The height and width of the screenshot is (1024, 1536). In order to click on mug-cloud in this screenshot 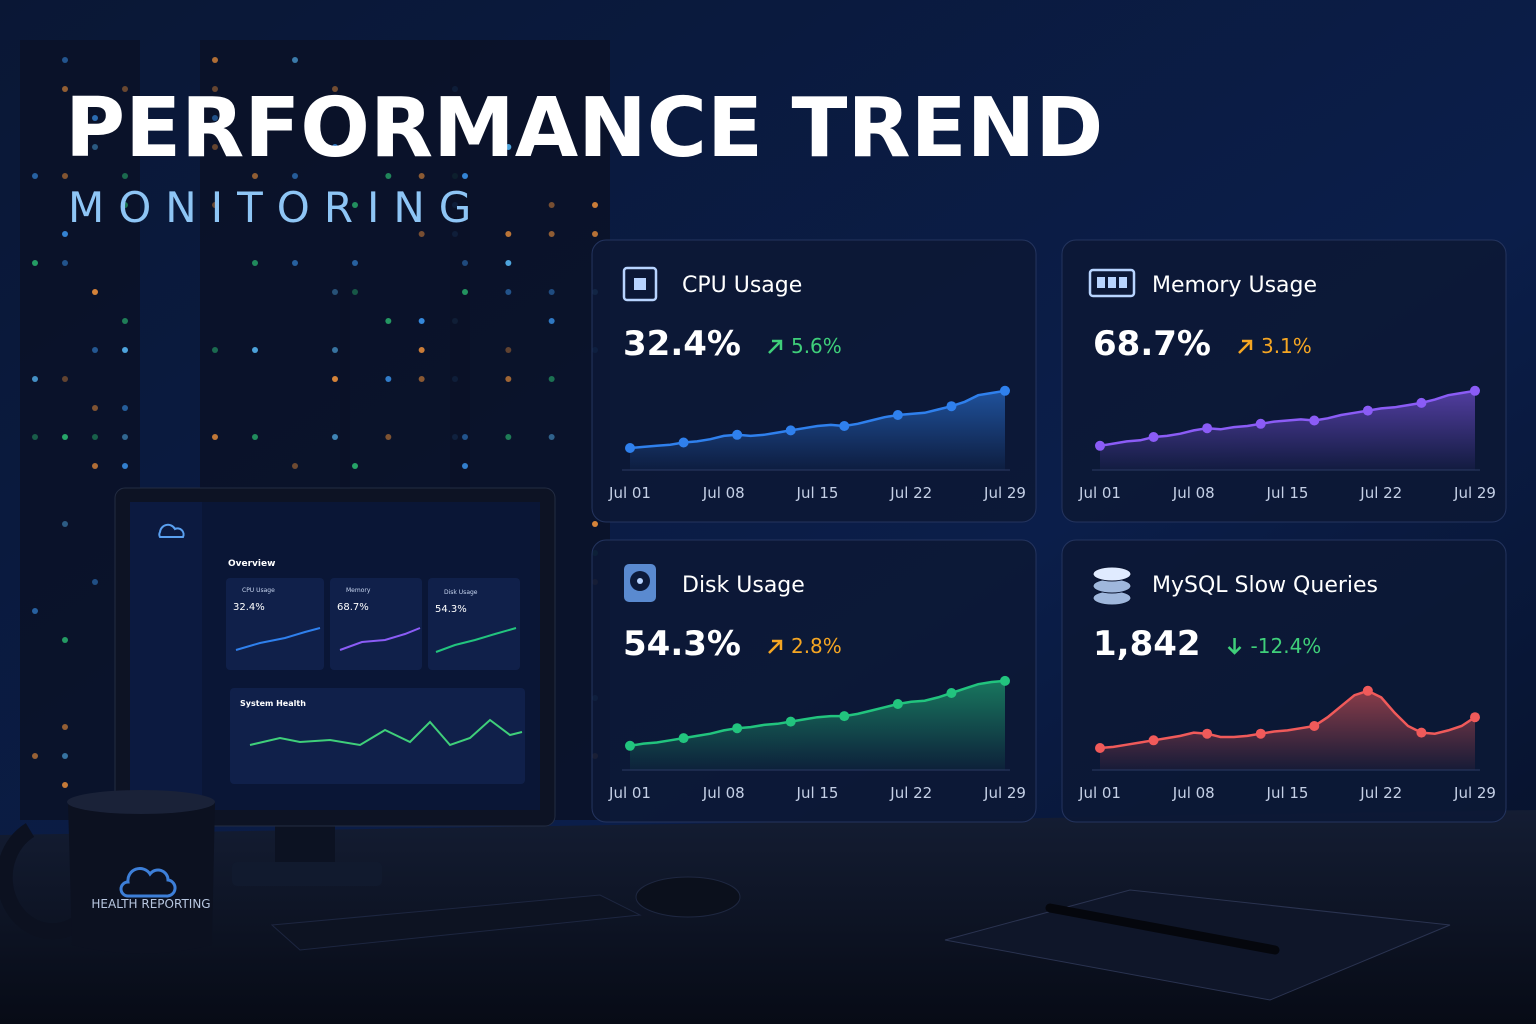, I will do `click(148, 882)`.